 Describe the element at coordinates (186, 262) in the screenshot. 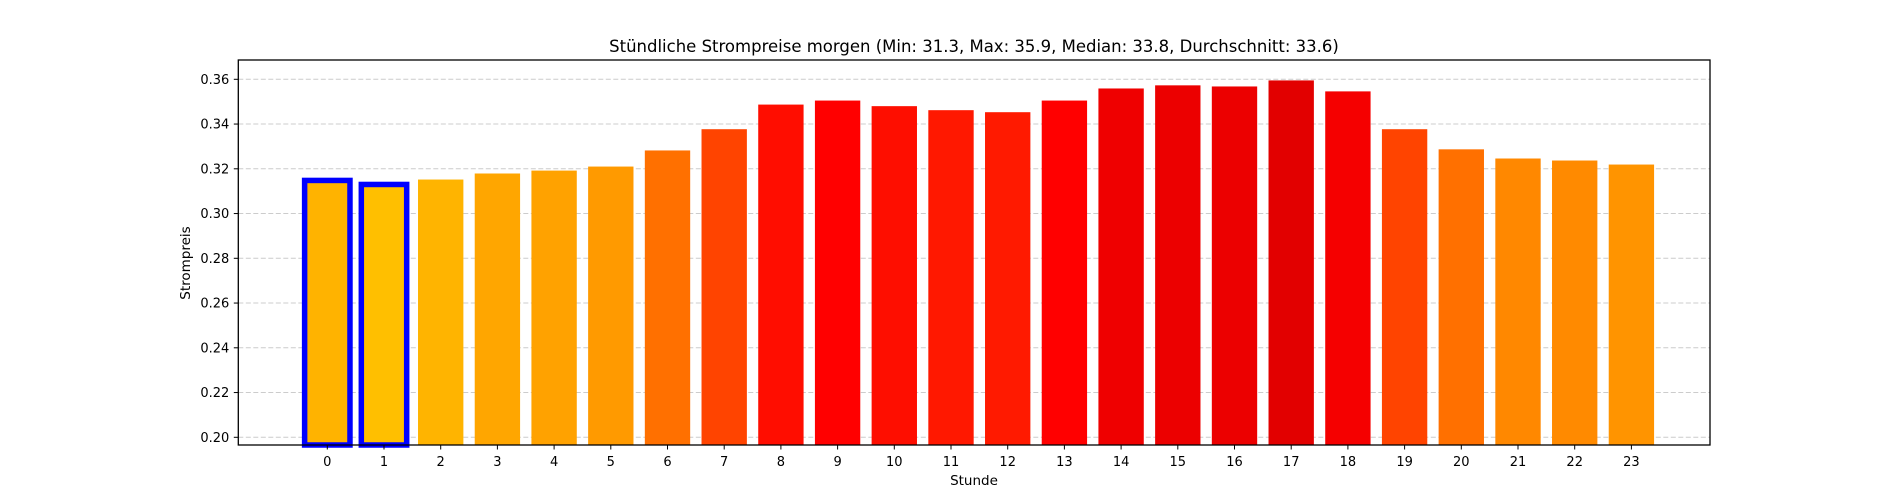

I see `y-axis-label: Strompreis` at that location.